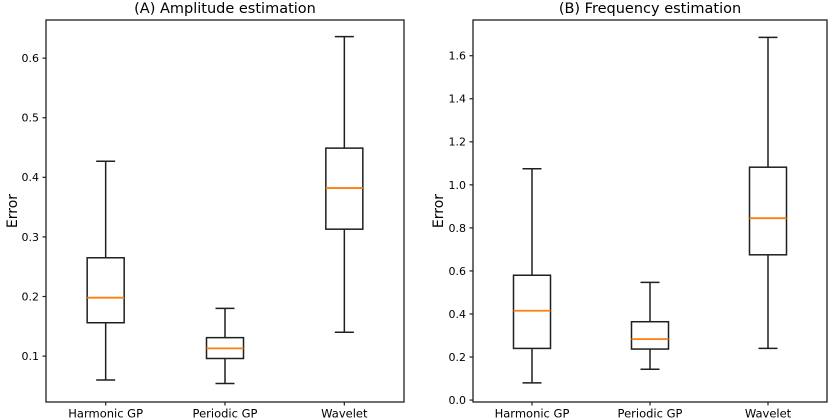  What do you see at coordinates (458, 99) in the screenshot?
I see `y-tick-label: 1.4` at bounding box center [458, 99].